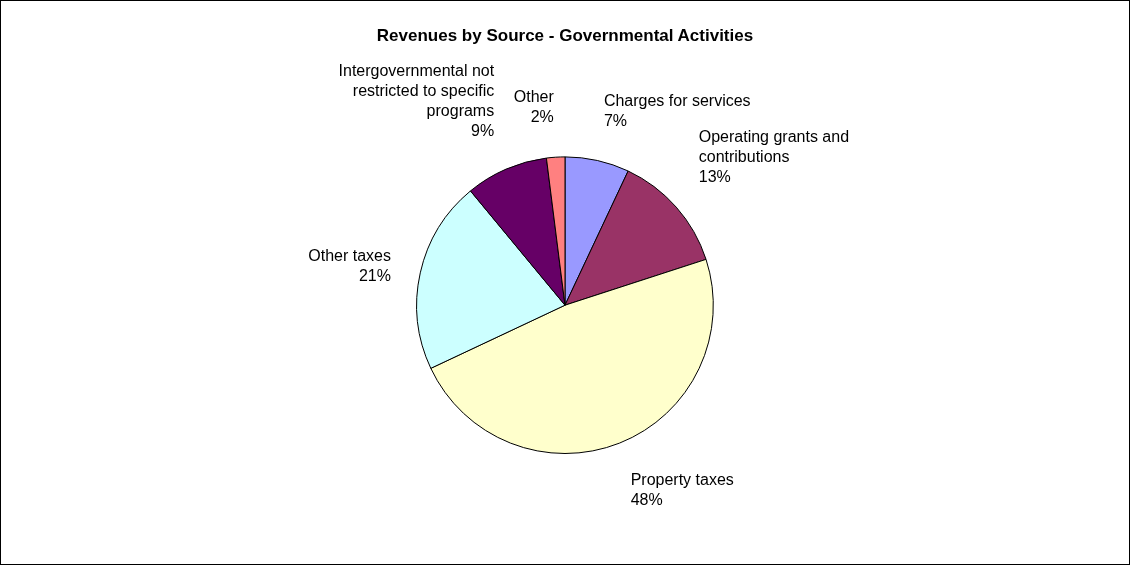  I want to click on slice-label: Other taxes, so click(349, 255).